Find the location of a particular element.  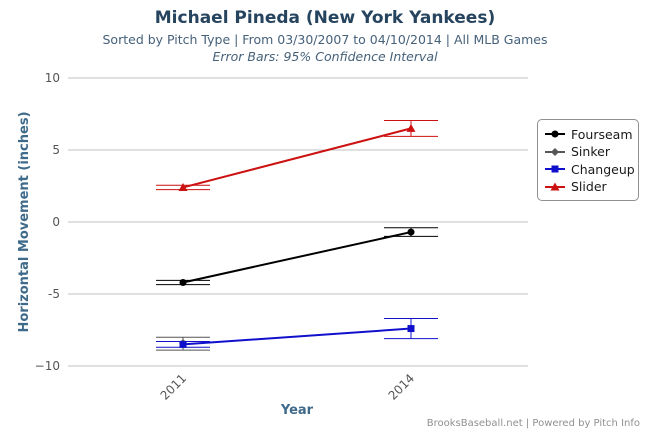

legend: Fourseam Sinker Changeup Slider is located at coordinates (588, 160).